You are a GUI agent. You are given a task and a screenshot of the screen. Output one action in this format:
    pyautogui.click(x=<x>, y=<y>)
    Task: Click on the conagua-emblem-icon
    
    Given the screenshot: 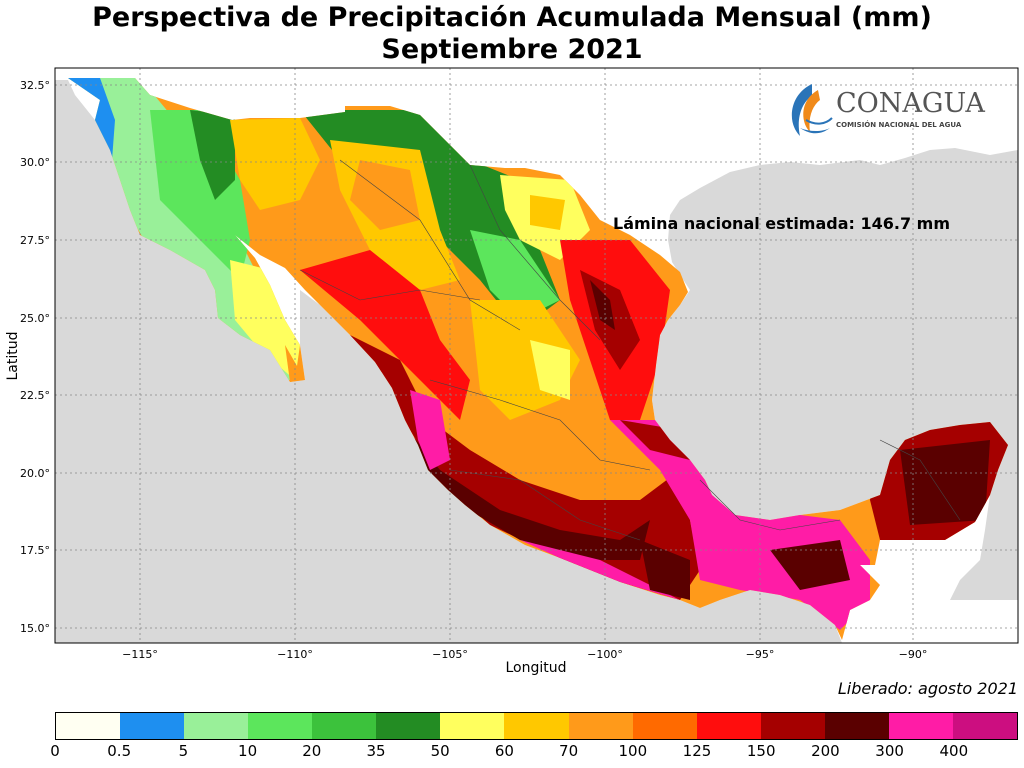 What is the action you would take?
    pyautogui.click(x=812, y=110)
    